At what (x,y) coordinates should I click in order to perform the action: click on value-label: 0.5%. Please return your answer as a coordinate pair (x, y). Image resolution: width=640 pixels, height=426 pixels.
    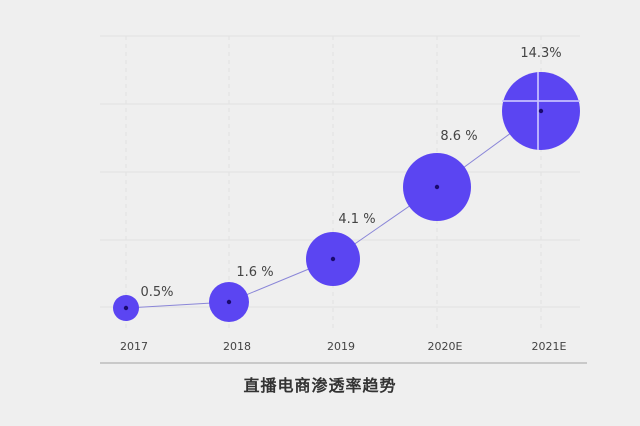
    Looking at the image, I should click on (156, 292).